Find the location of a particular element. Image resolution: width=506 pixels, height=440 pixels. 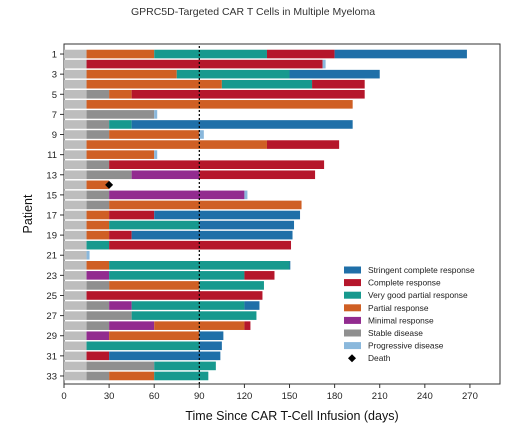

legend-swatch-pr is located at coordinates (352, 308).